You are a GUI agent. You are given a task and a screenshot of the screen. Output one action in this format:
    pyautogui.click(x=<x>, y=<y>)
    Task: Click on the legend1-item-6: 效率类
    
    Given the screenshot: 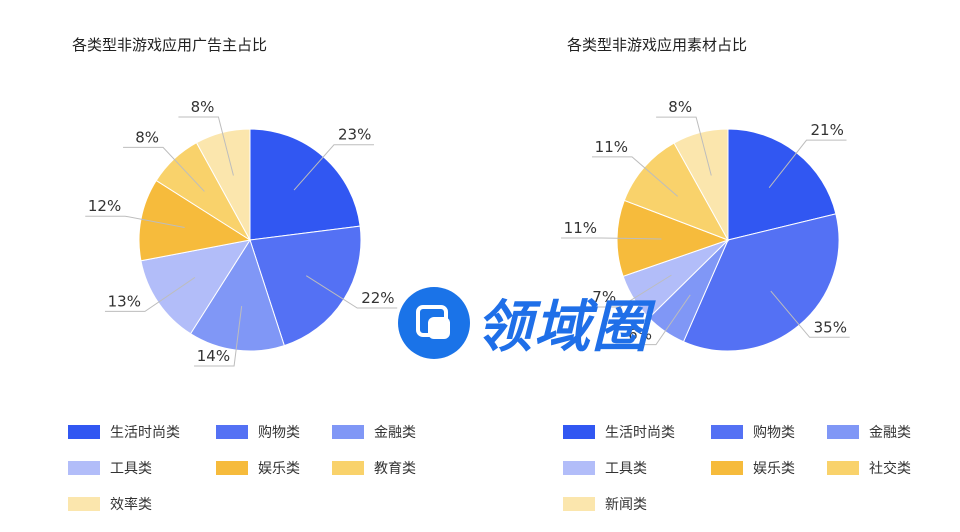 What is the action you would take?
    pyautogui.click(x=110, y=504)
    